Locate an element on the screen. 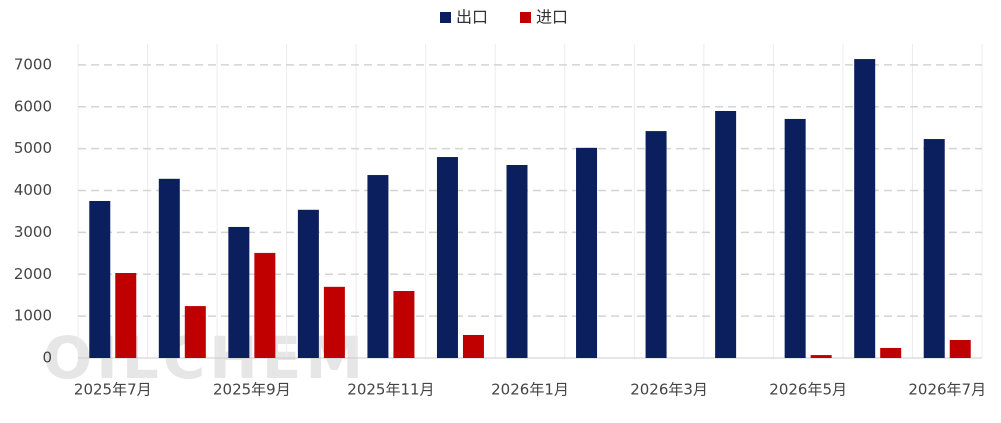 This screenshot has width=1001, height=423. y-tick-label: 1000 is located at coordinates (33, 316).